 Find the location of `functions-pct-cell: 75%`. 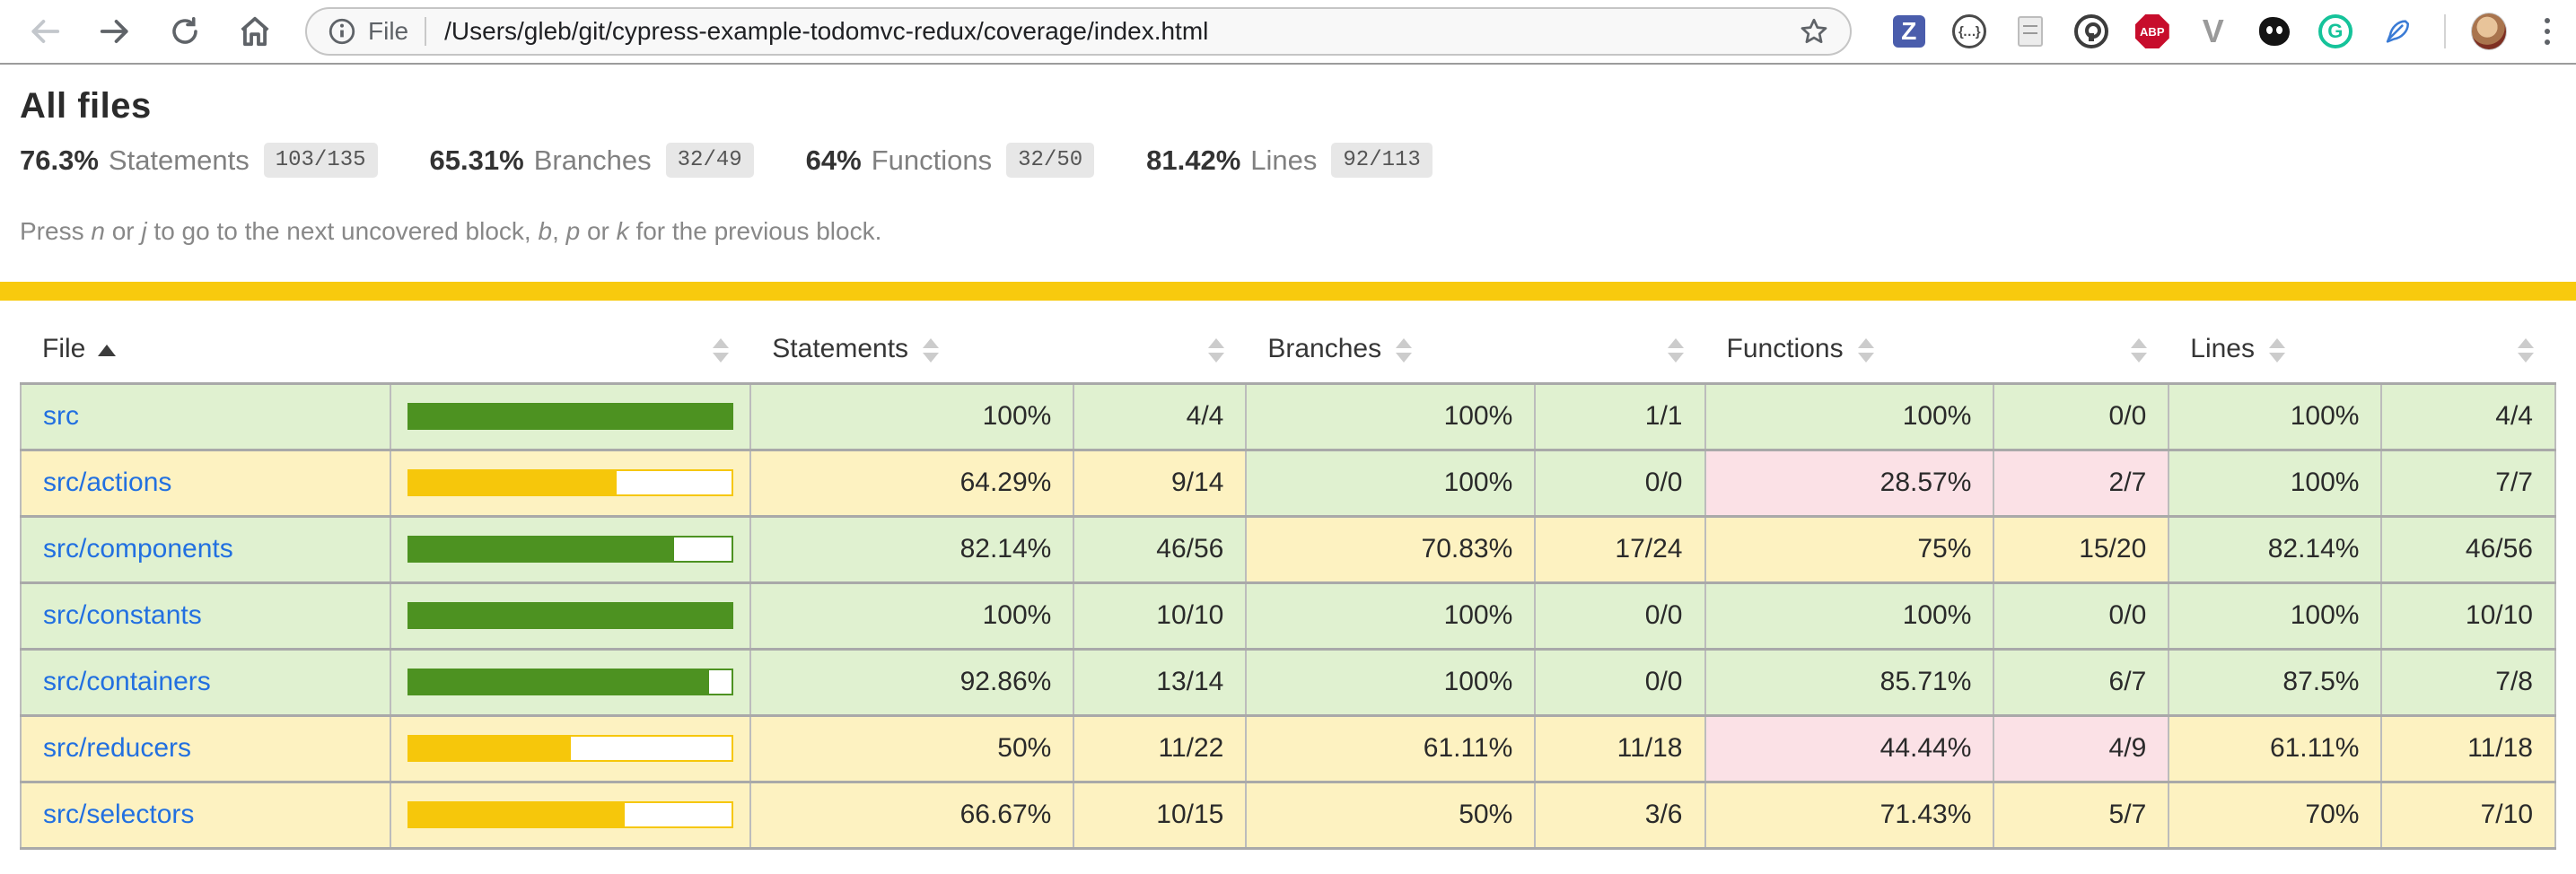

functions-pct-cell: 75% is located at coordinates (1849, 548).